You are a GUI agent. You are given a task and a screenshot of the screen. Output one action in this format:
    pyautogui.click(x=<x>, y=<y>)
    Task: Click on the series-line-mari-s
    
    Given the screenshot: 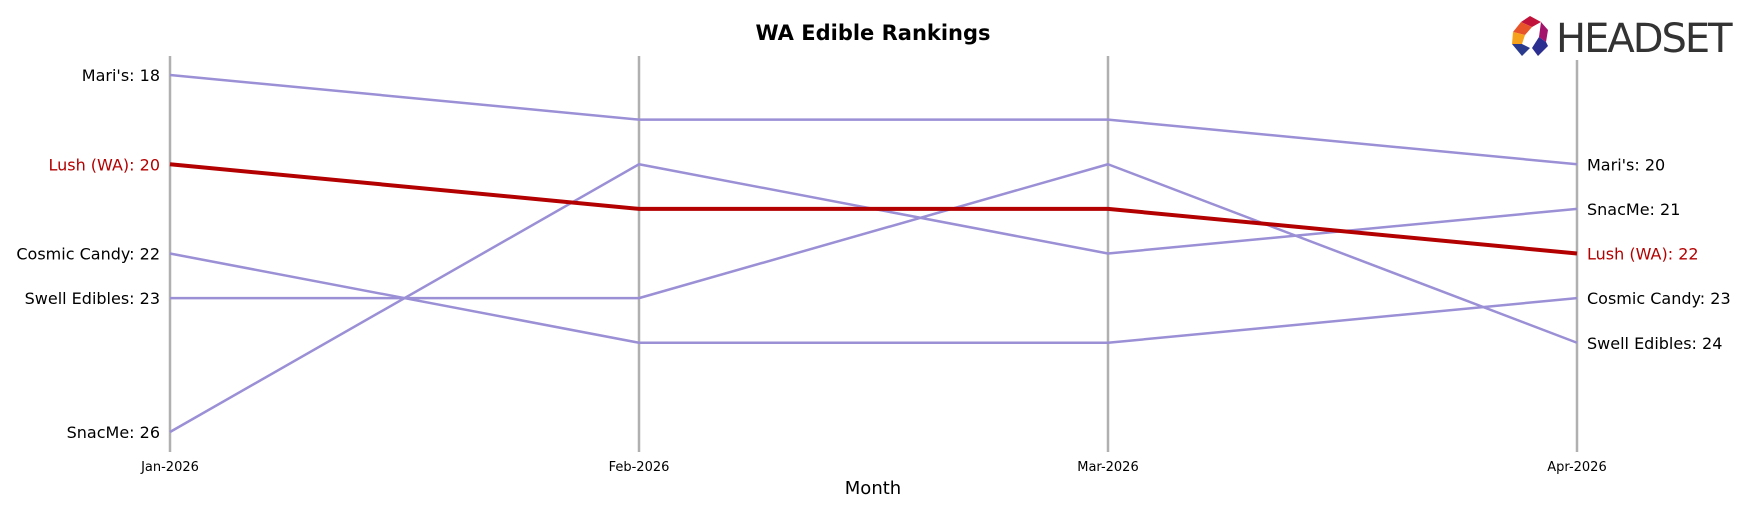 What is the action you would take?
    pyautogui.click(x=873, y=119)
    